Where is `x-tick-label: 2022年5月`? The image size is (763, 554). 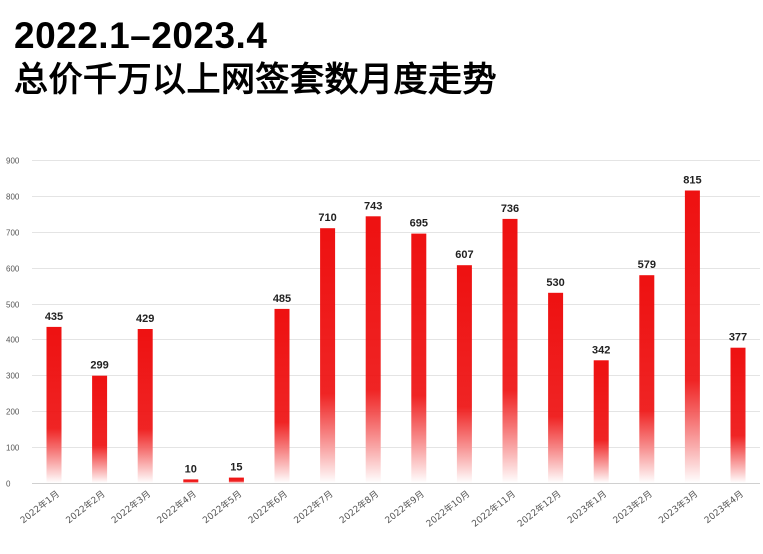 x-tick-label: 2022年5月 is located at coordinates (222, 507).